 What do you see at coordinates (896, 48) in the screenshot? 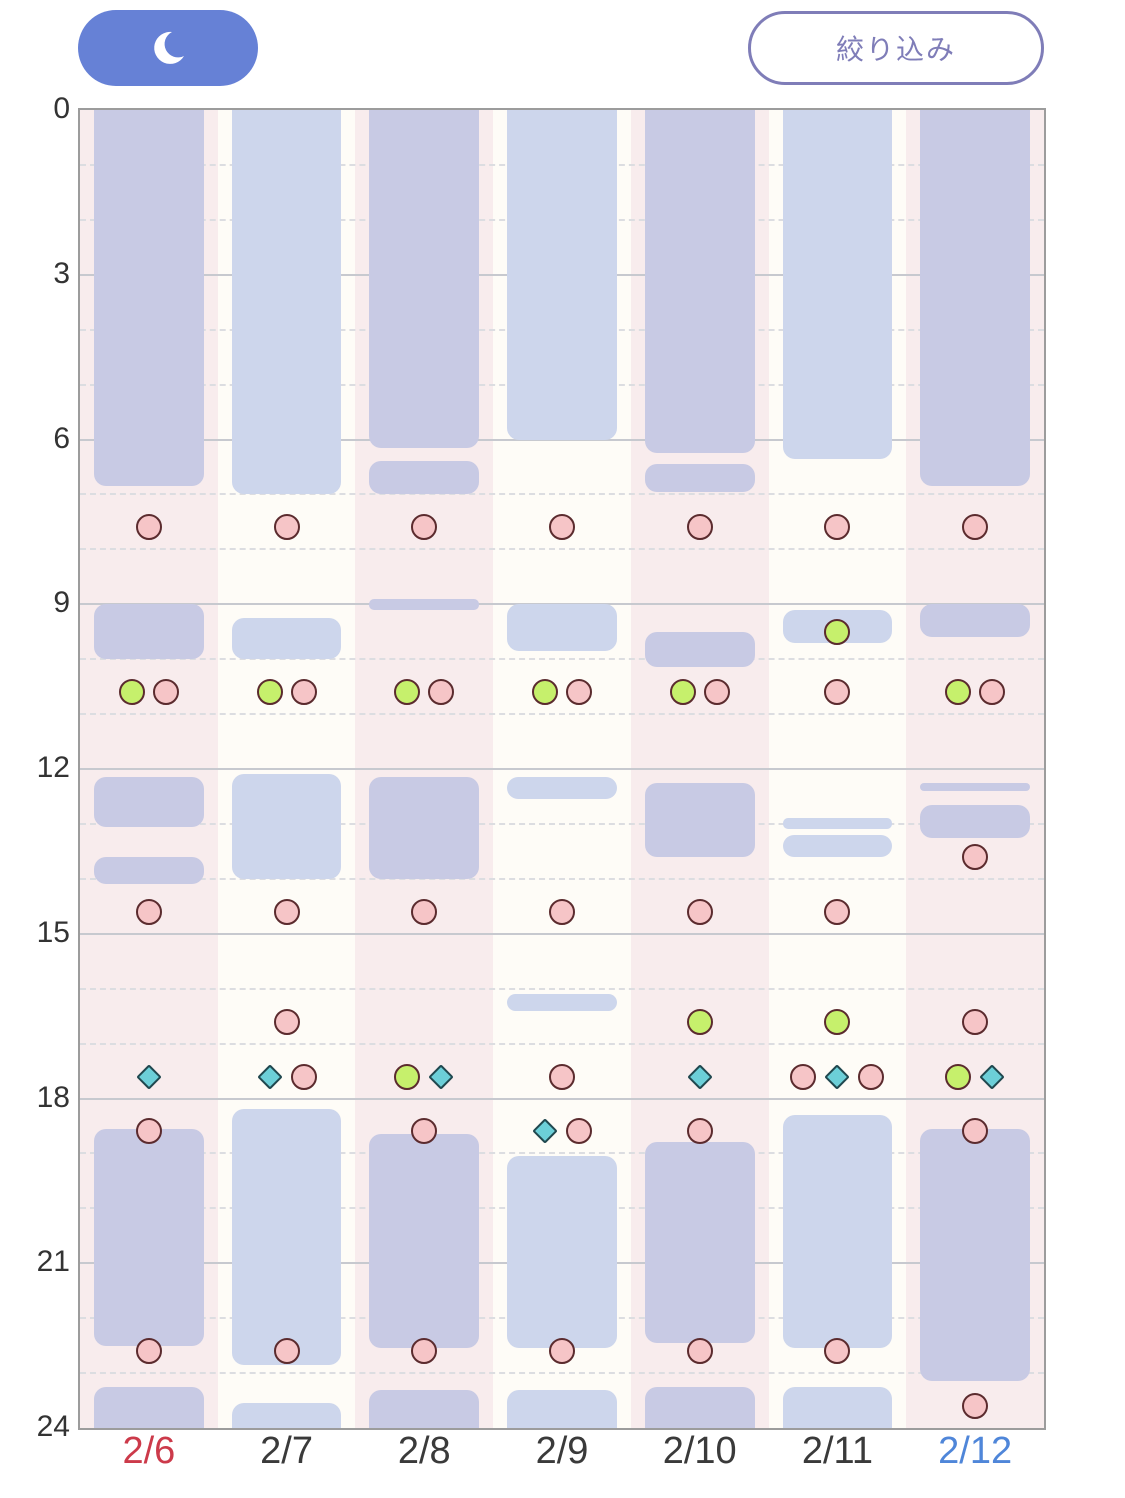
I see `filter-button: 絞り込み` at bounding box center [896, 48].